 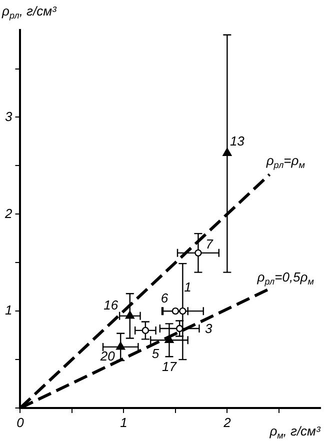 I want to click on y-tick-label: 2, so click(x=8, y=213).